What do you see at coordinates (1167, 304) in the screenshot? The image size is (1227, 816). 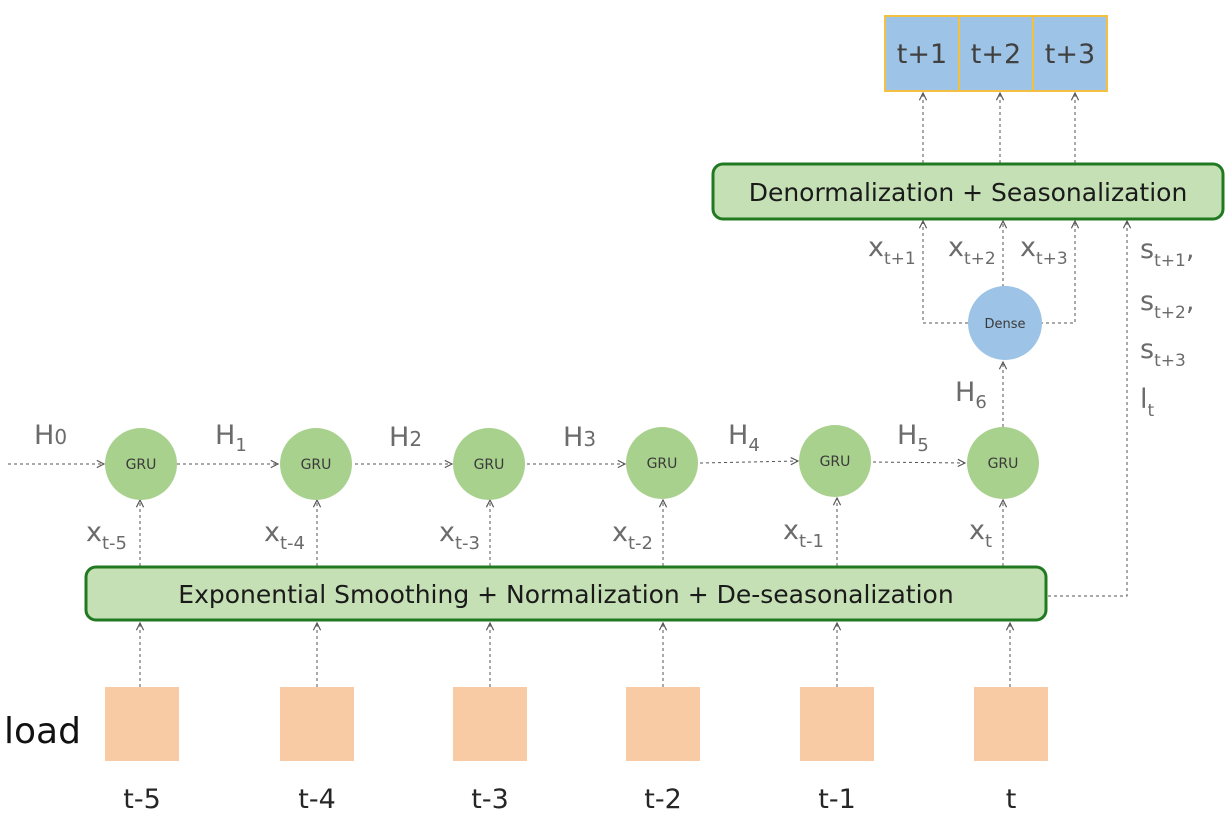 I see `seasonality-s-t+2: st+2,` at bounding box center [1167, 304].